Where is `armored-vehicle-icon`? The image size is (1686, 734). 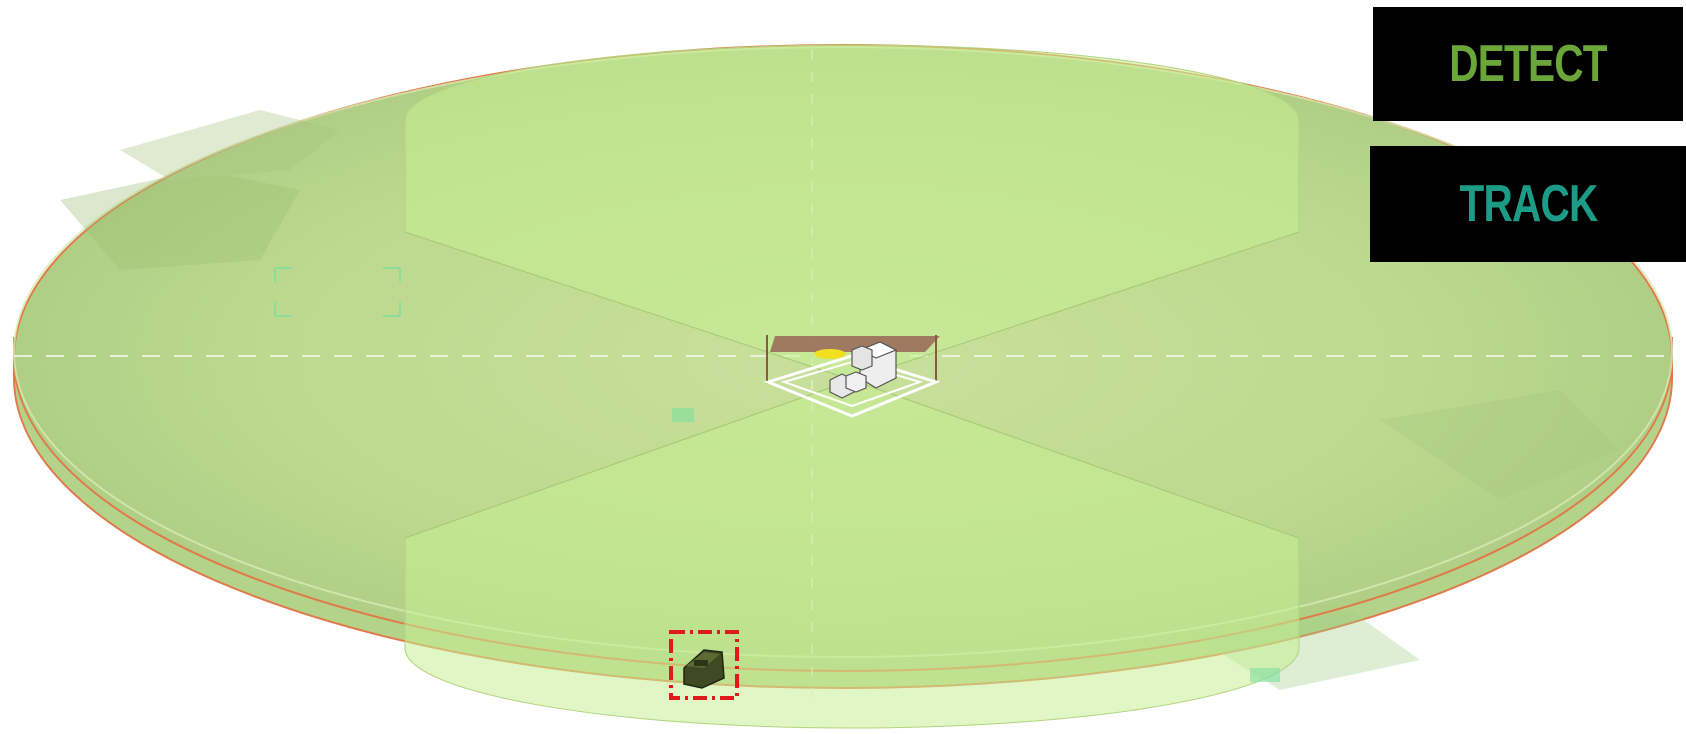 armored-vehicle-icon is located at coordinates (704, 669).